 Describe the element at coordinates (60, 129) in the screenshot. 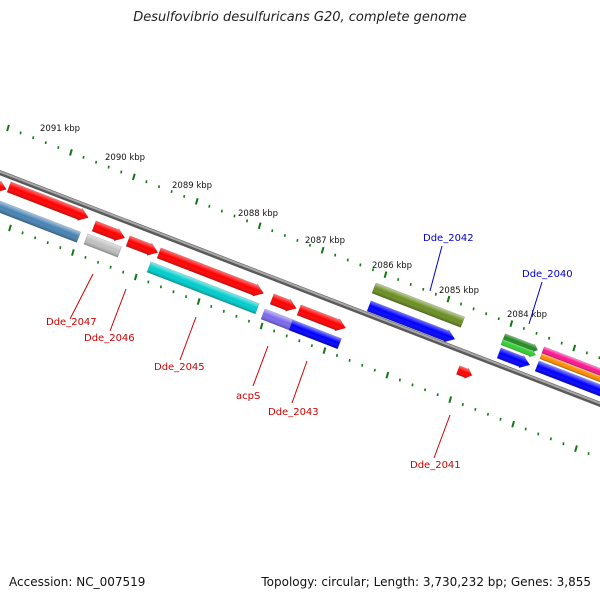

I see `scale-label: 2091 kbp` at that location.